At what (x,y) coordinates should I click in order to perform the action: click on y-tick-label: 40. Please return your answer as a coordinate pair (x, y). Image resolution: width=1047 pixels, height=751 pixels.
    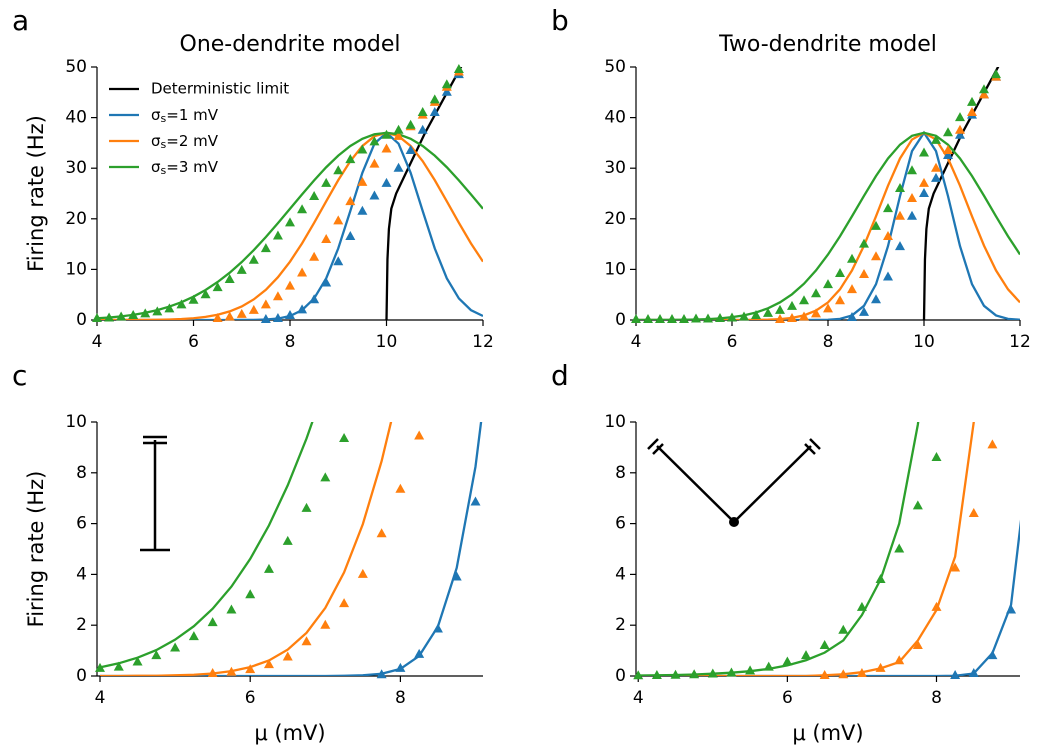
    Looking at the image, I should click on (615, 118).